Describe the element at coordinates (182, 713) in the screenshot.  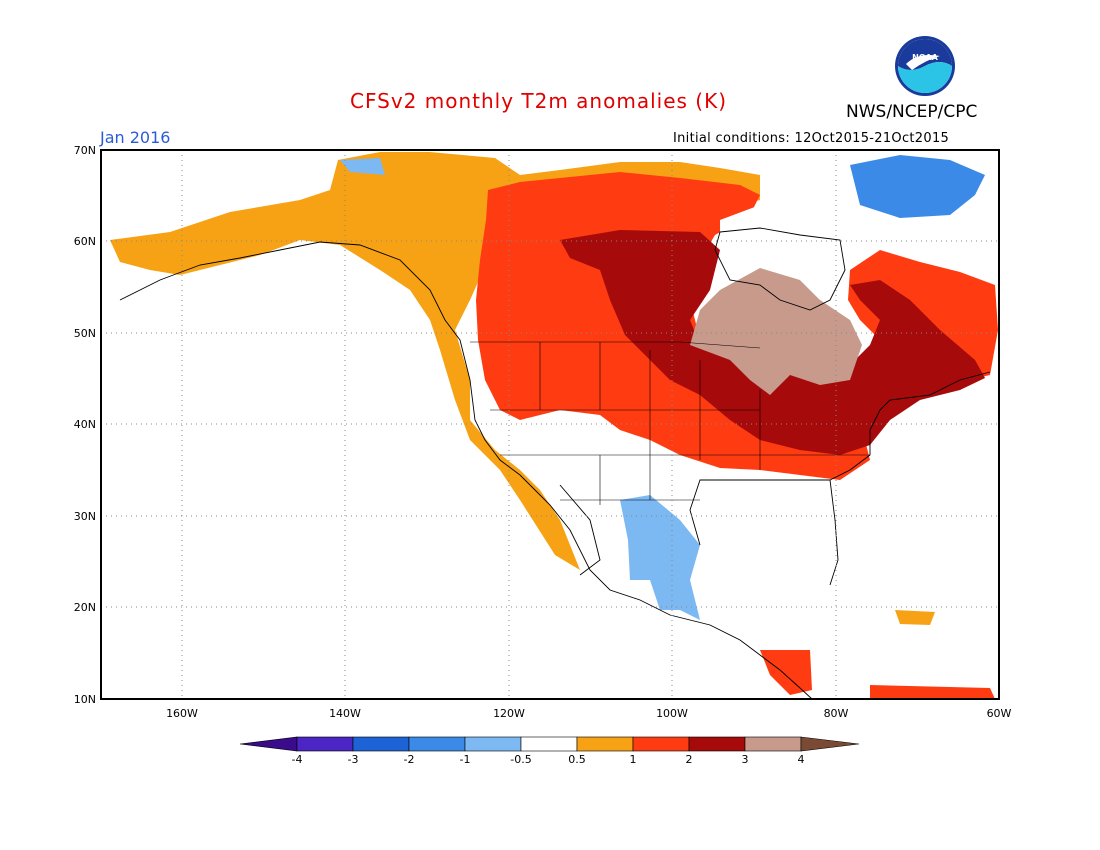
I see `lon-label: 160W` at that location.